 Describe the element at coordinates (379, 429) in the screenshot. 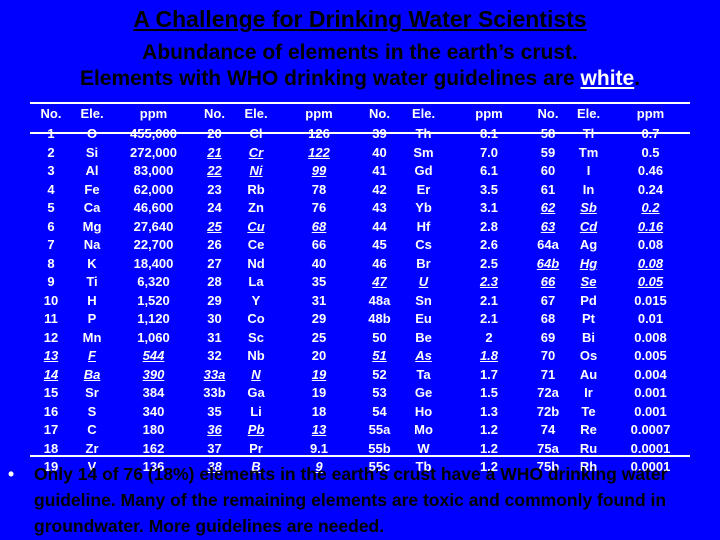

I see `element-number: 55a` at that location.